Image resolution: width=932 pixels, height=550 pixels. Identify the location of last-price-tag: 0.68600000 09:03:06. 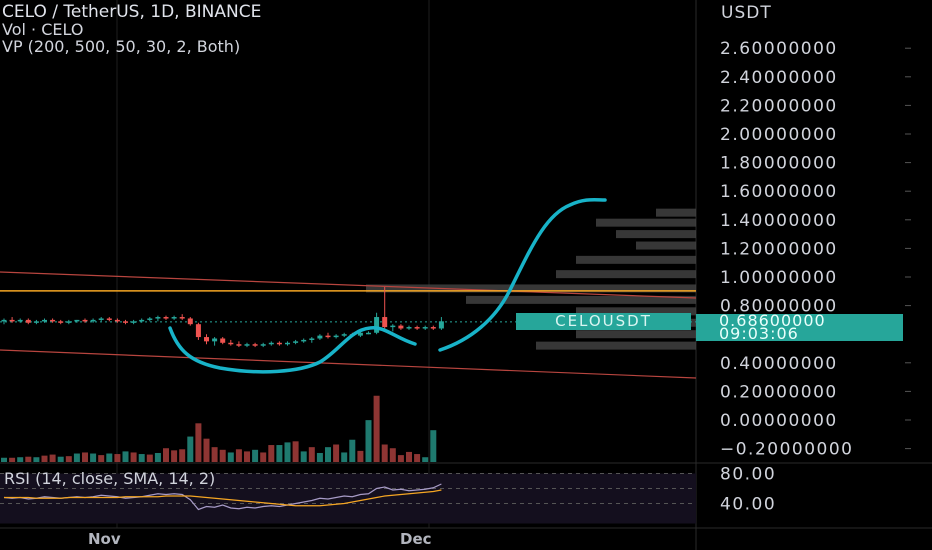
(799, 327).